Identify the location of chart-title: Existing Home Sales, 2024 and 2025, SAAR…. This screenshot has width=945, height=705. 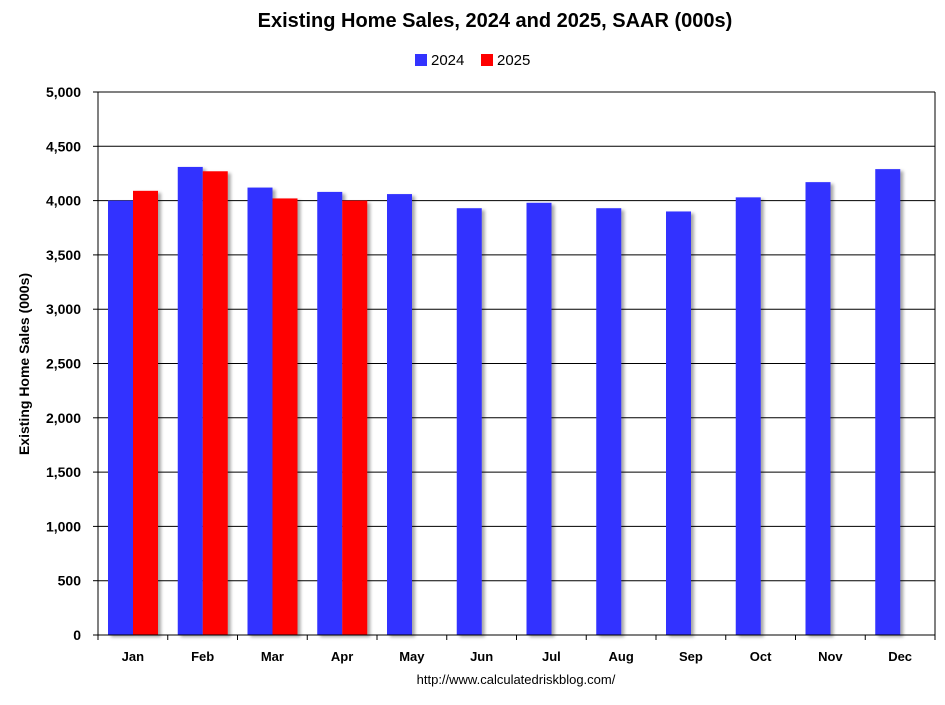
(495, 21).